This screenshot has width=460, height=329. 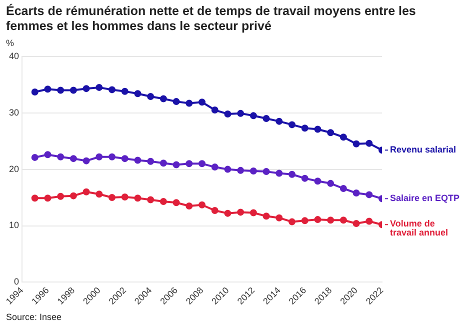 What do you see at coordinates (14, 169) in the screenshot?
I see `y-tick-label: 20` at bounding box center [14, 169].